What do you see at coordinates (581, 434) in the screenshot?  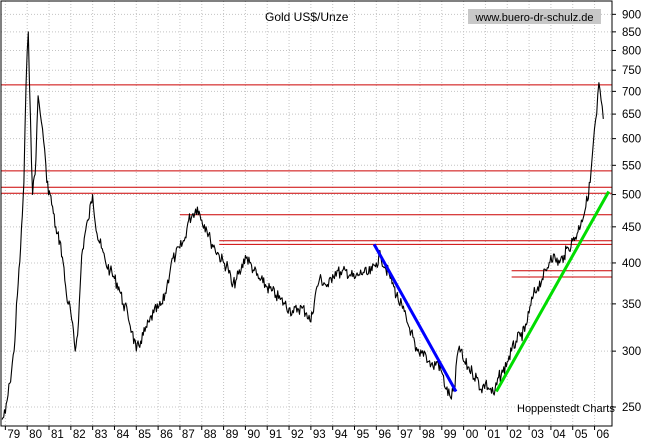 I see `x-tick-label: 05` at bounding box center [581, 434].